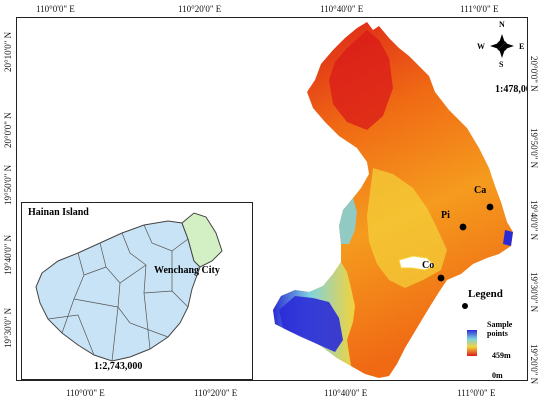 The width and height of the screenshot is (550, 404). Describe the element at coordinates (501, 355) in the screenshot. I see `legend-elev-max: 459m` at that location.